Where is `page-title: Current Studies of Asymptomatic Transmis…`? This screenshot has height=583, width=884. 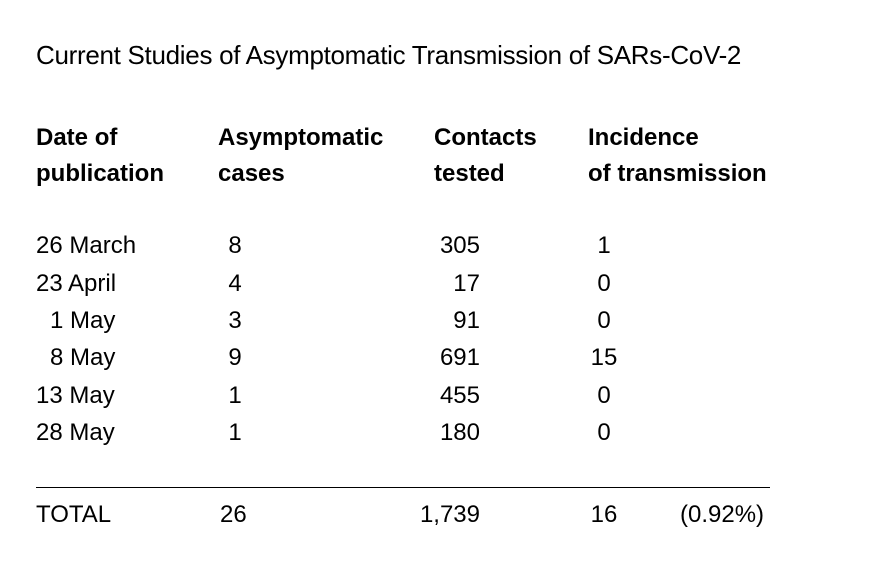
page-title: Current Studies of Asymptomatic Transmis… is located at coordinates (389, 55).